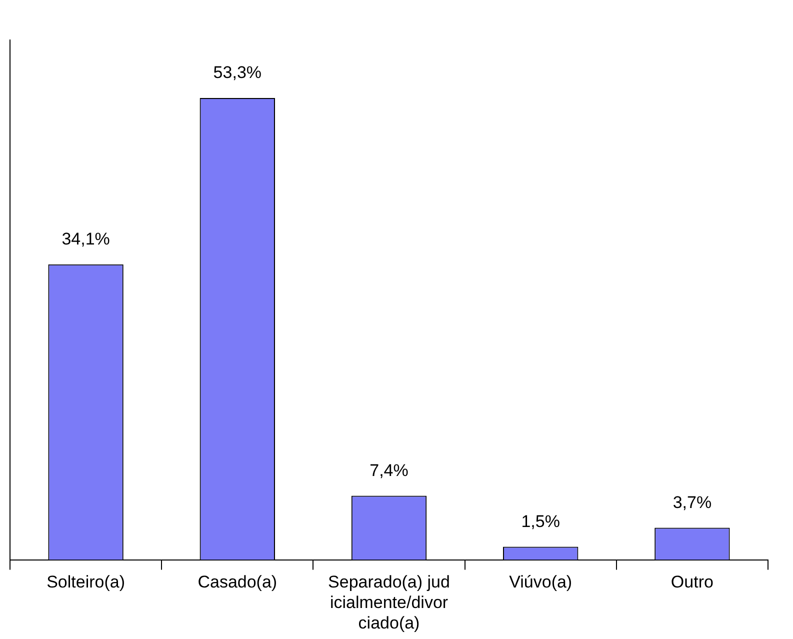 The image size is (793, 639). I want to click on data-label: 1,5%, so click(540, 521).